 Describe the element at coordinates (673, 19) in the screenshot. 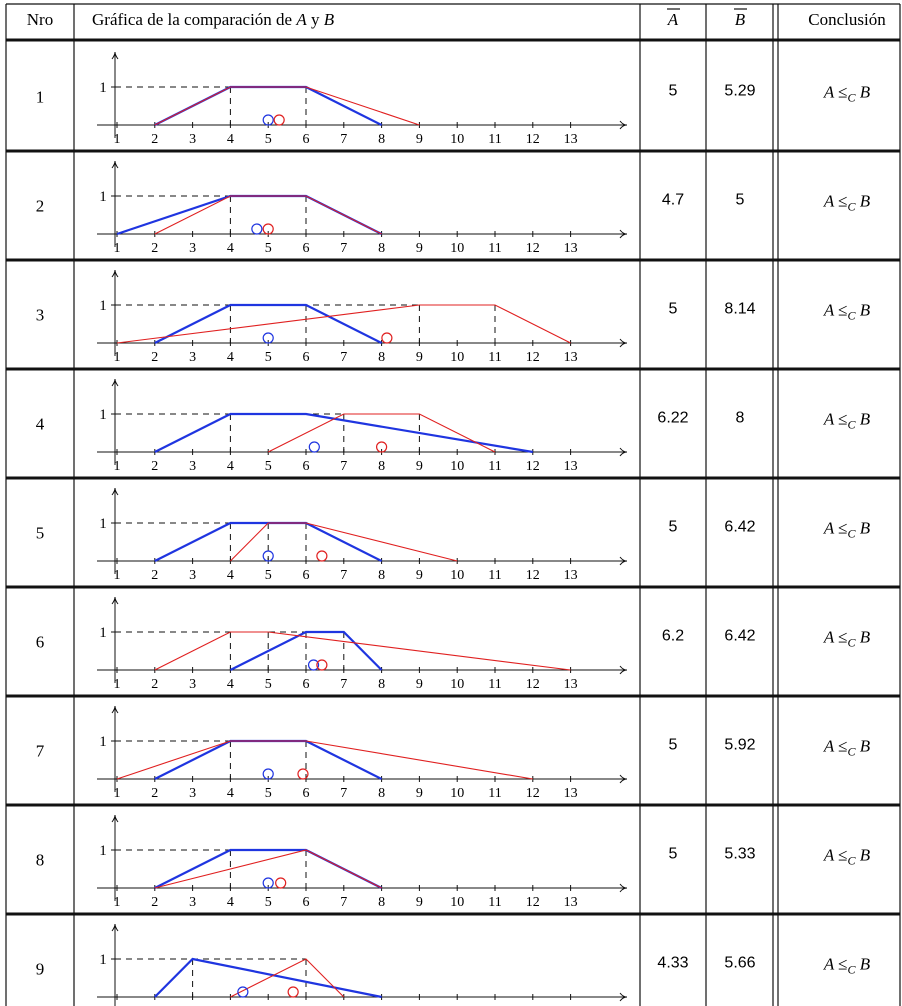

I see `svg-text: A` at that location.